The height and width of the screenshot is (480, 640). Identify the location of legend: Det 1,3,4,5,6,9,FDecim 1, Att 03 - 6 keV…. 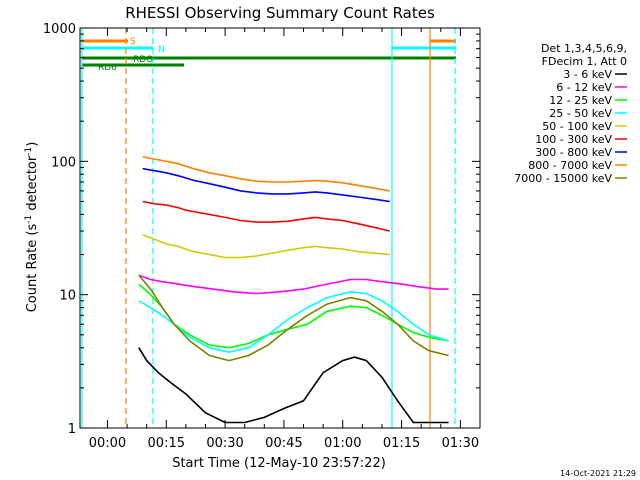
(570, 113).